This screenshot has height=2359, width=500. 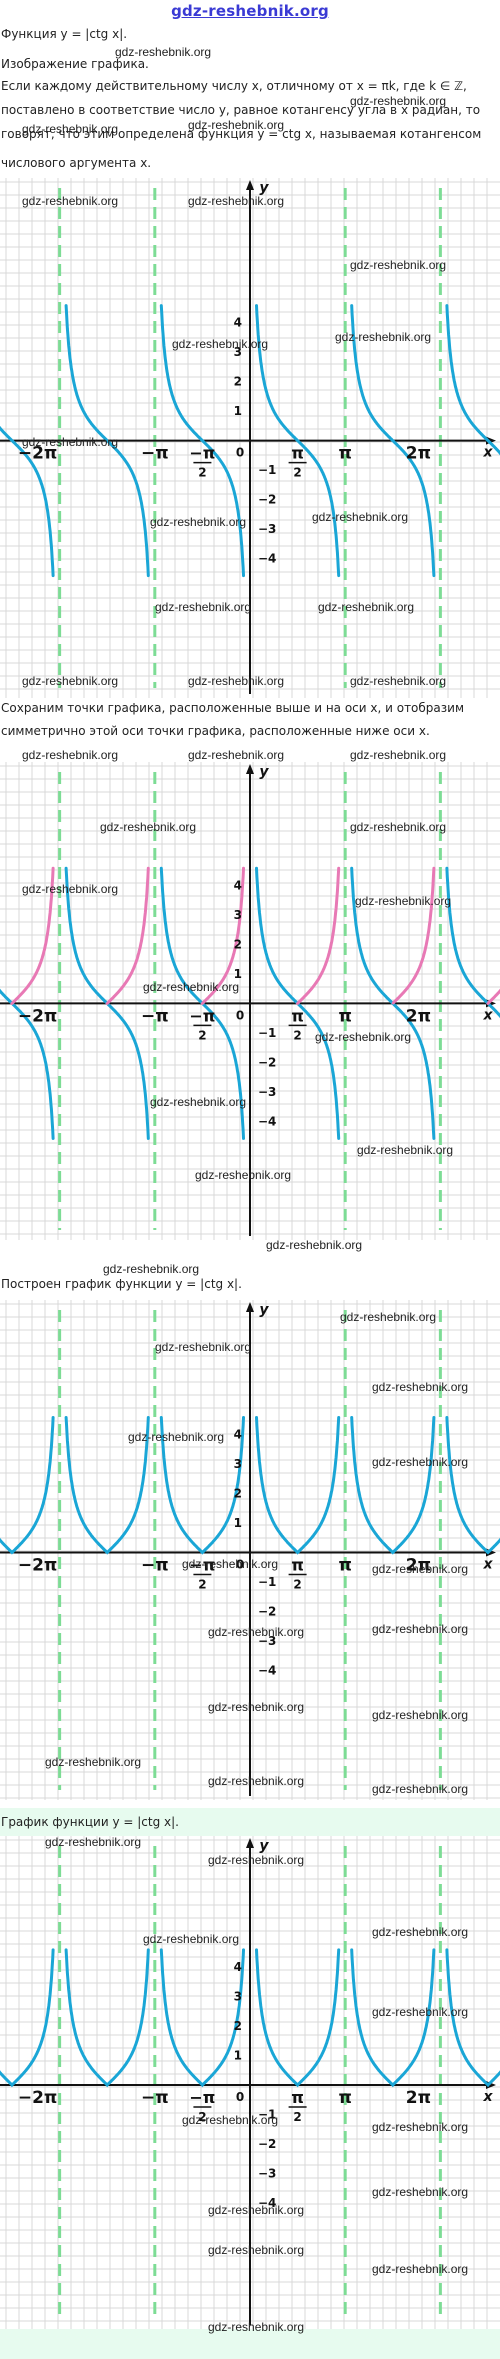 What do you see at coordinates (238, 974) in the screenshot?
I see `y-tick-label: 1` at bounding box center [238, 974].